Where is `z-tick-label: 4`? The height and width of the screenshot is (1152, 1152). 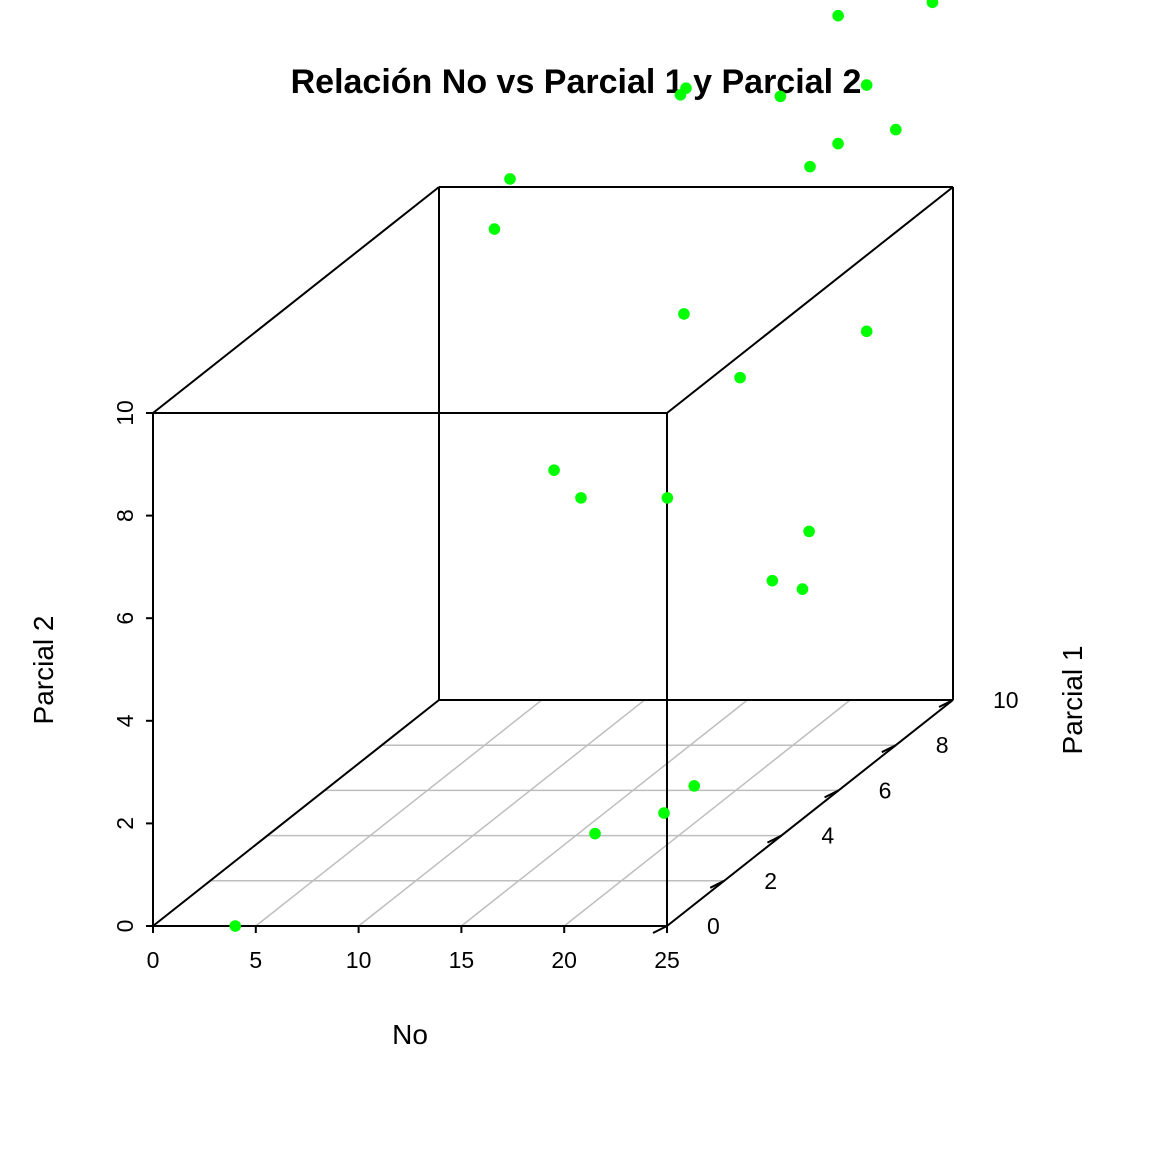 z-tick-label: 4 is located at coordinates (125, 720).